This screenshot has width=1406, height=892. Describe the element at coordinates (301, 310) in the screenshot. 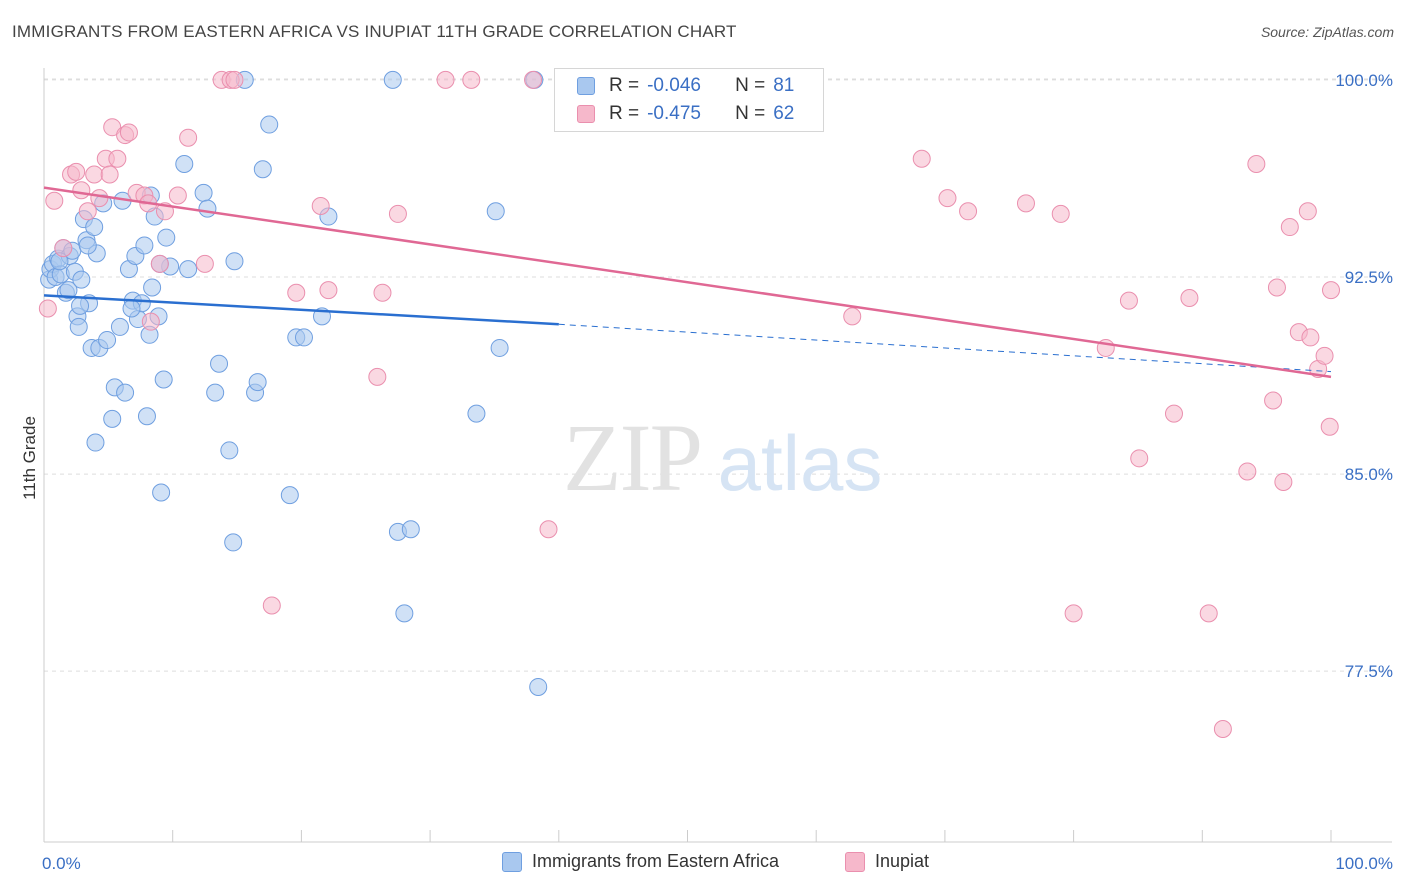

I see `immigrants-trend-line` at that location.